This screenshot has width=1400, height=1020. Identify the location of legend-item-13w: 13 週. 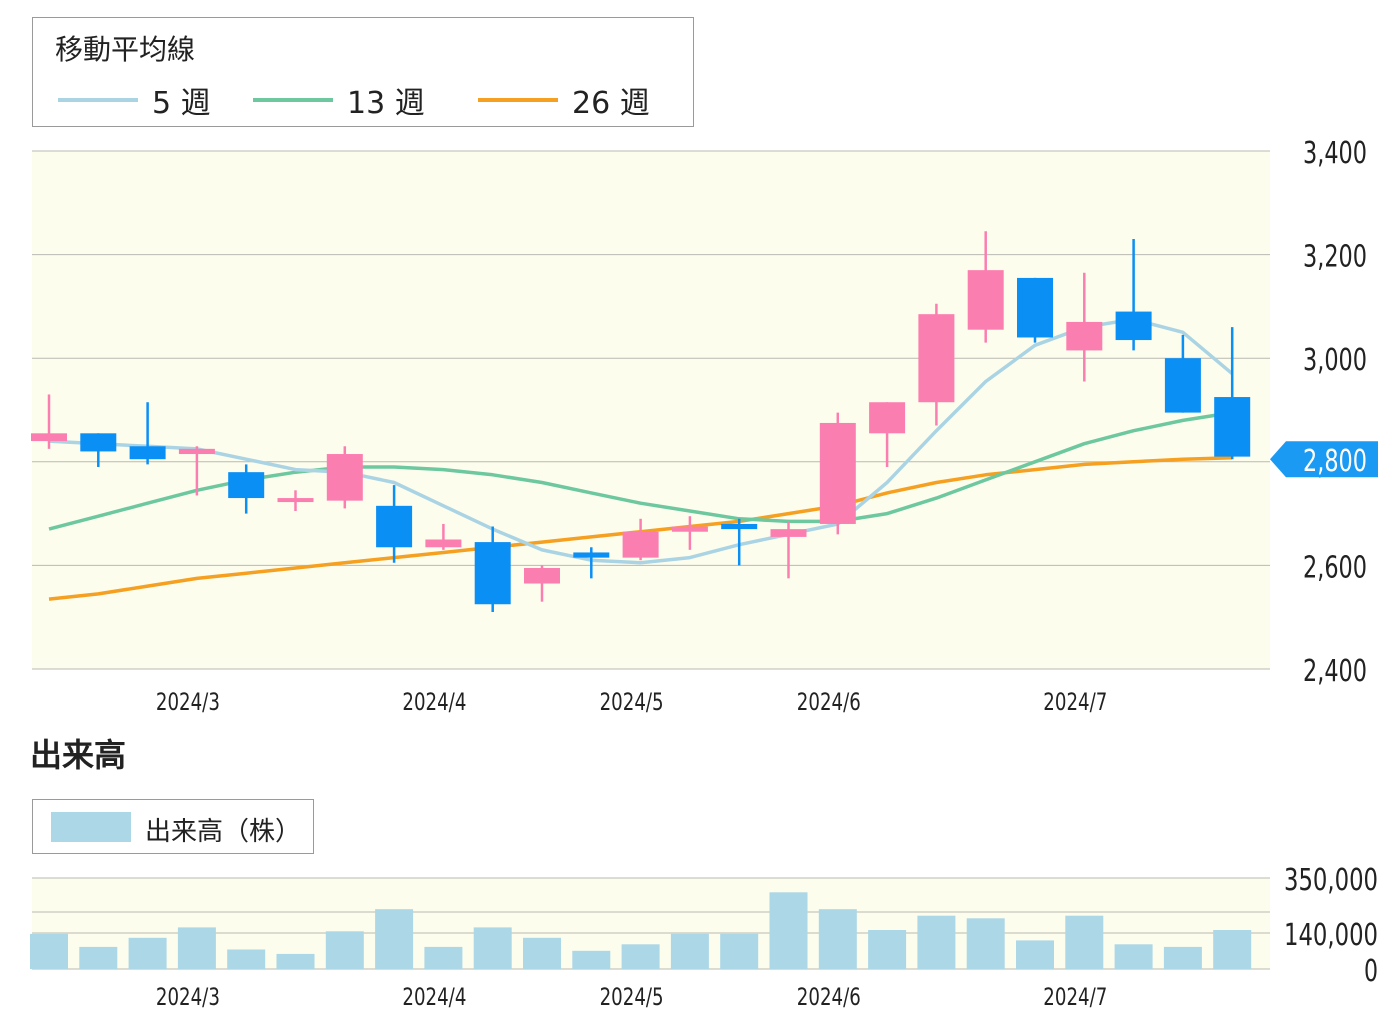
(339, 100).